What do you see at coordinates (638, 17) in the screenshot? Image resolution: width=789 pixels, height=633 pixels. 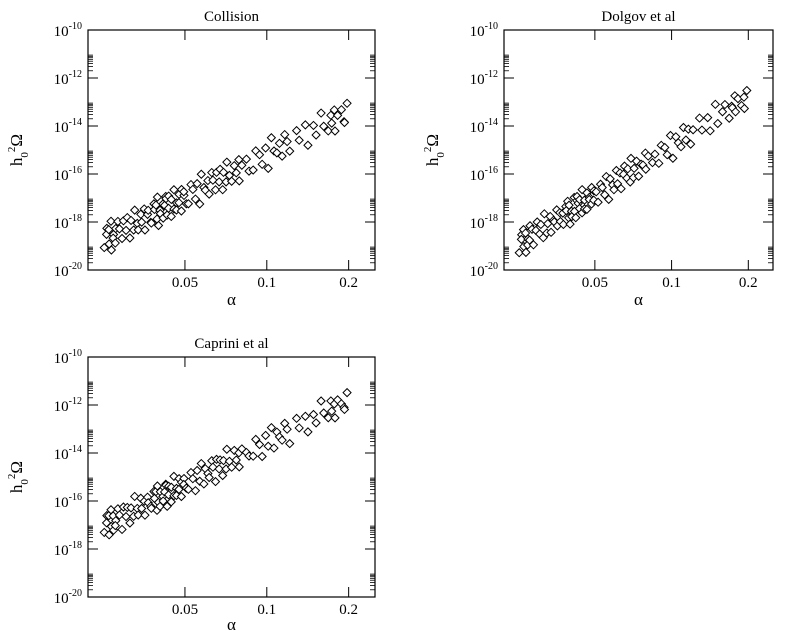 I see `chart-title: Dolgov et al` at bounding box center [638, 17].